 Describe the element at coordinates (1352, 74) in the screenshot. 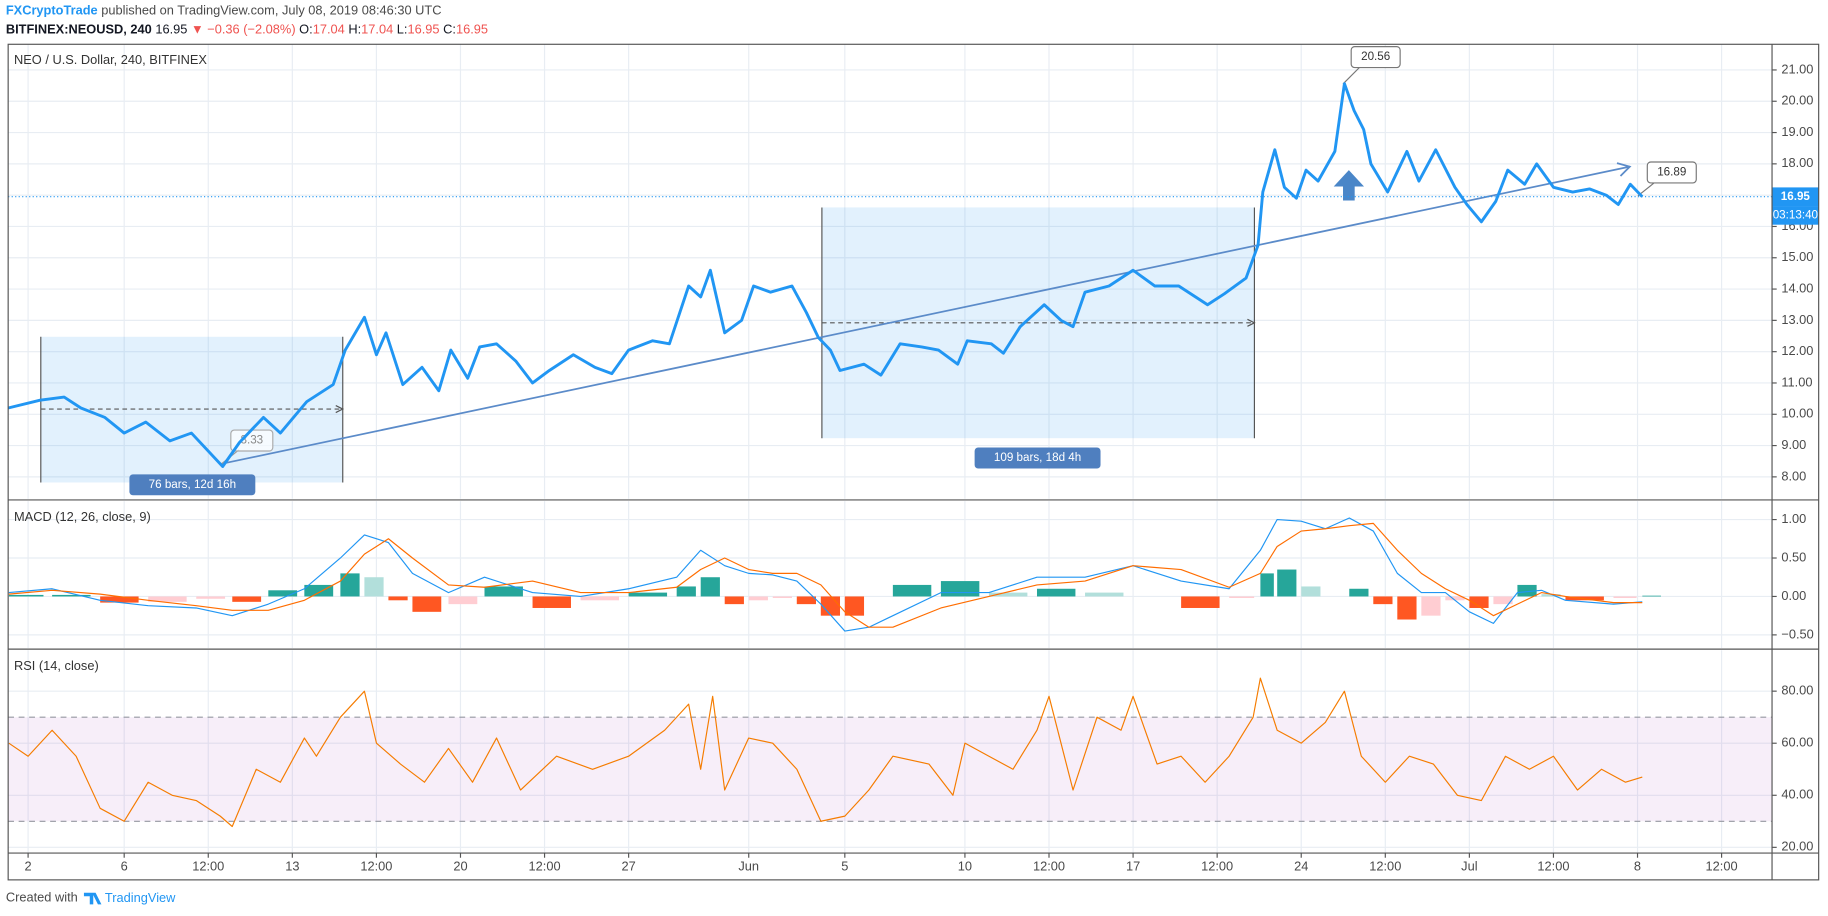

I see `callout-pointer` at that location.